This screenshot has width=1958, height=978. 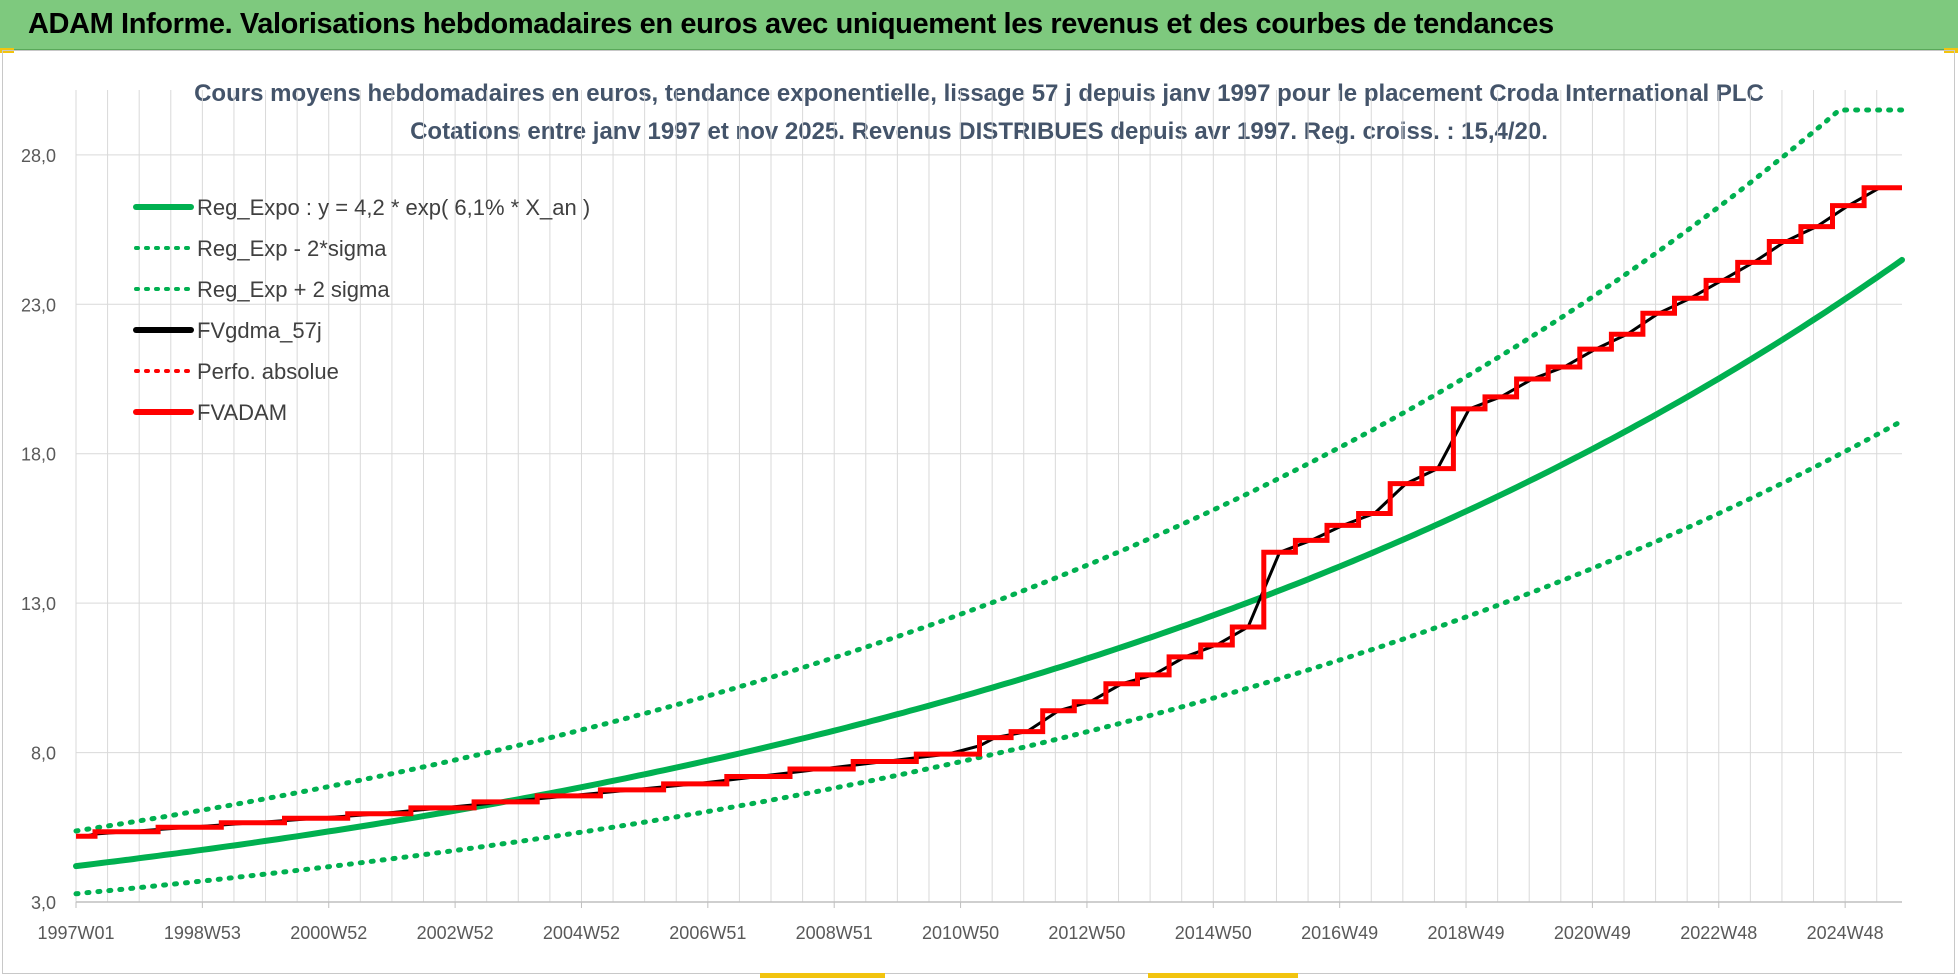 I want to click on legend-label: Reg_Exp + 2 sigma, so click(x=293, y=289).